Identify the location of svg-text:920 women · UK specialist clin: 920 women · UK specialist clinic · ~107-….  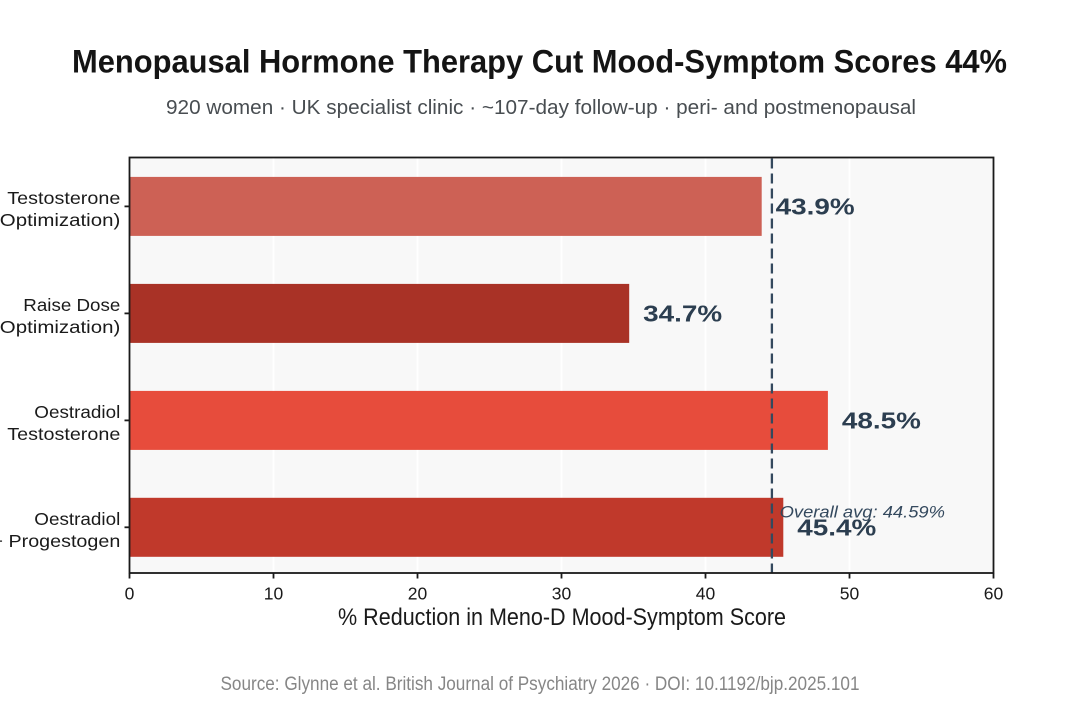
(541, 107).